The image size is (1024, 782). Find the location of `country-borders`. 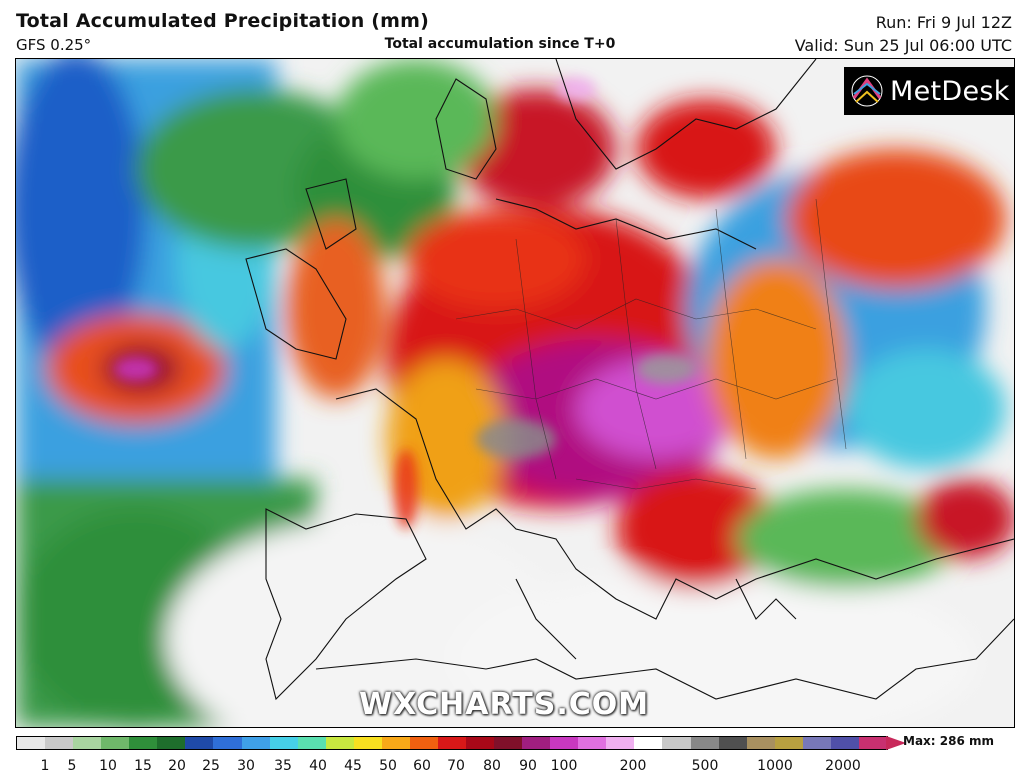

country-borders is located at coordinates (651, 344).